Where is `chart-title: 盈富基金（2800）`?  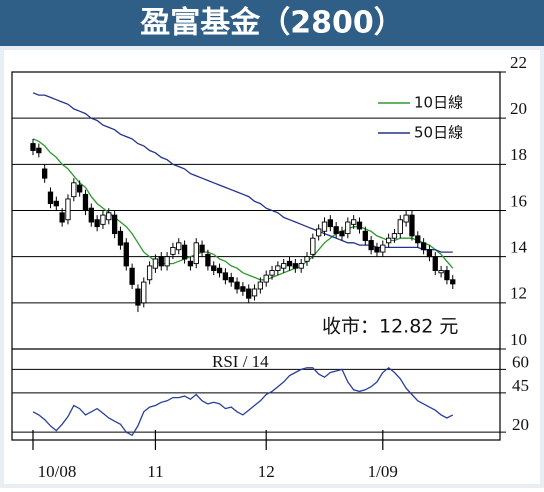
chart-title: 盈富基金（2800） is located at coordinates (272, 23).